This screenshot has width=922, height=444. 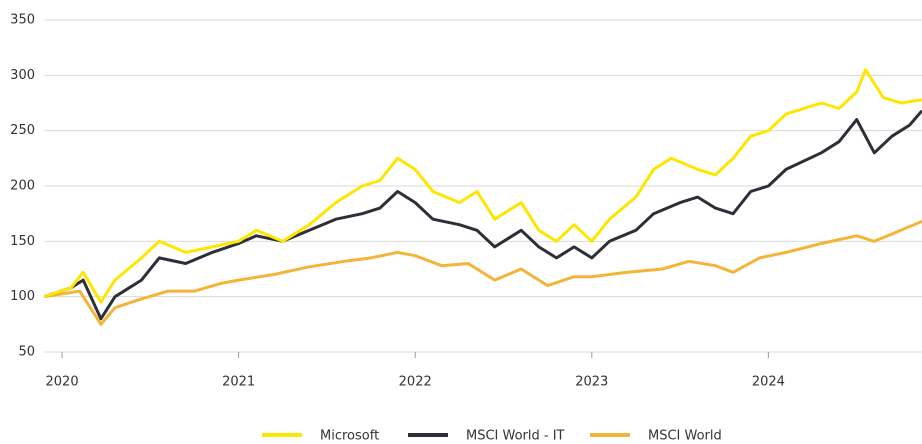 I want to click on legend-label: MSCI World - IT, so click(x=515, y=436).